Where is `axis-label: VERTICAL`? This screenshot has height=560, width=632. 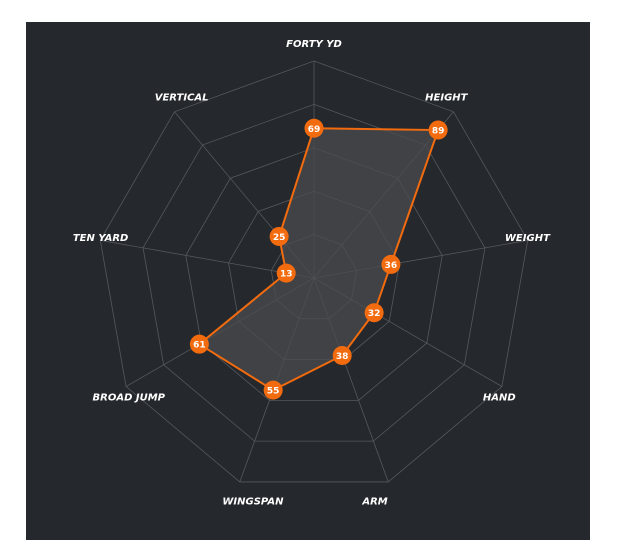 axis-label: VERTICAL is located at coordinates (182, 97).